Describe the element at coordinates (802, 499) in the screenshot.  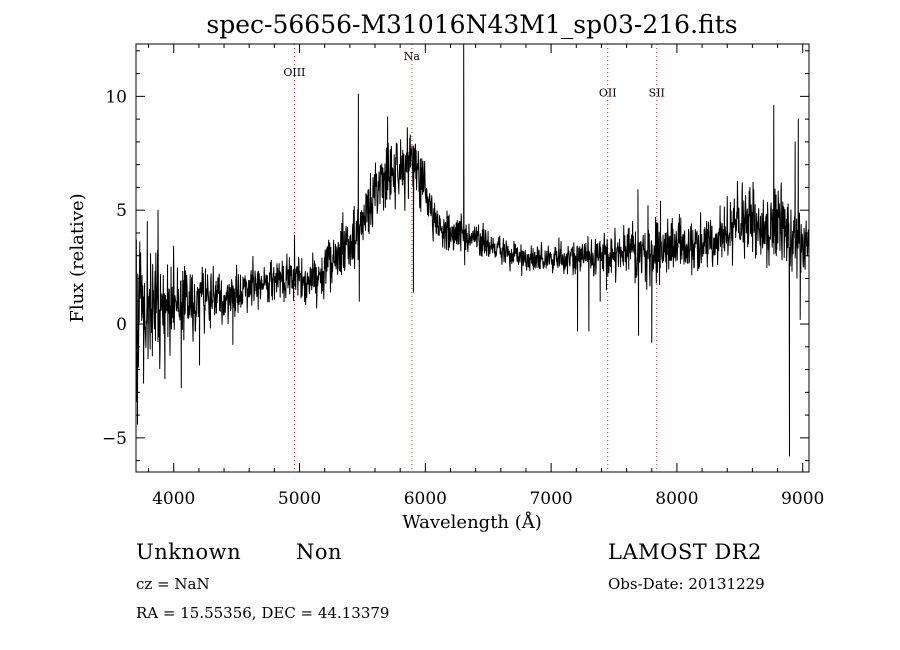
I see `x-tick-label: 9000` at that location.